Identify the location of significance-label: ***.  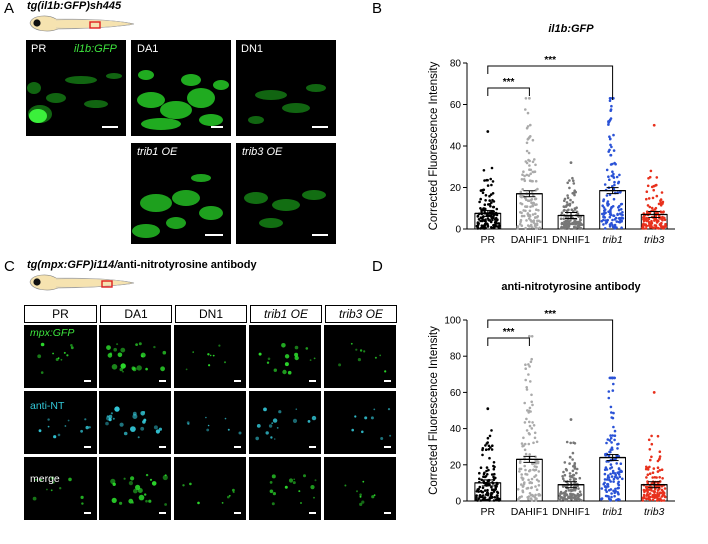
(550, 60).